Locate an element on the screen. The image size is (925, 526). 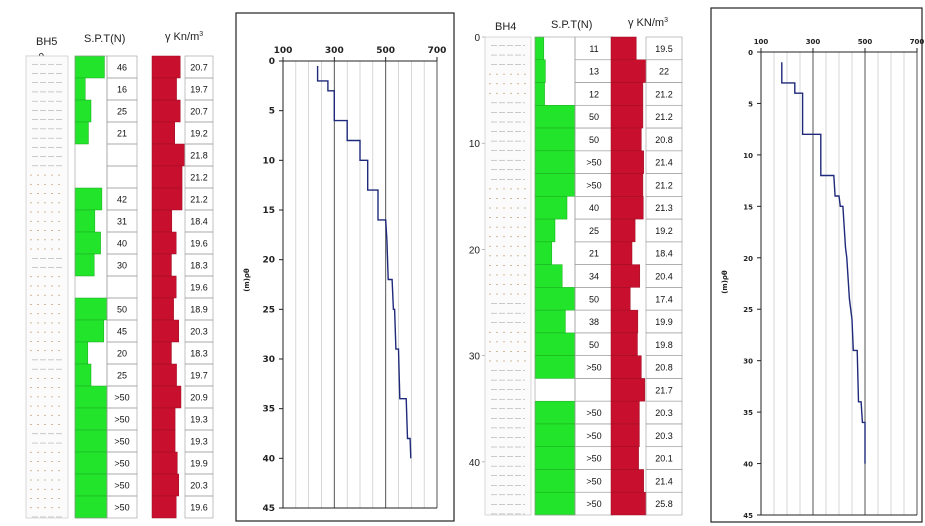
y-tick-label: 0 is located at coordinates (272, 62).